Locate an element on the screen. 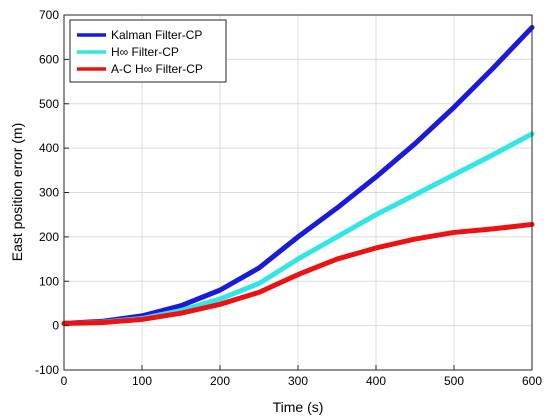 The height and width of the screenshot is (420, 550). legend-label-hinf: H∞ Filter-CP is located at coordinates (145, 52).